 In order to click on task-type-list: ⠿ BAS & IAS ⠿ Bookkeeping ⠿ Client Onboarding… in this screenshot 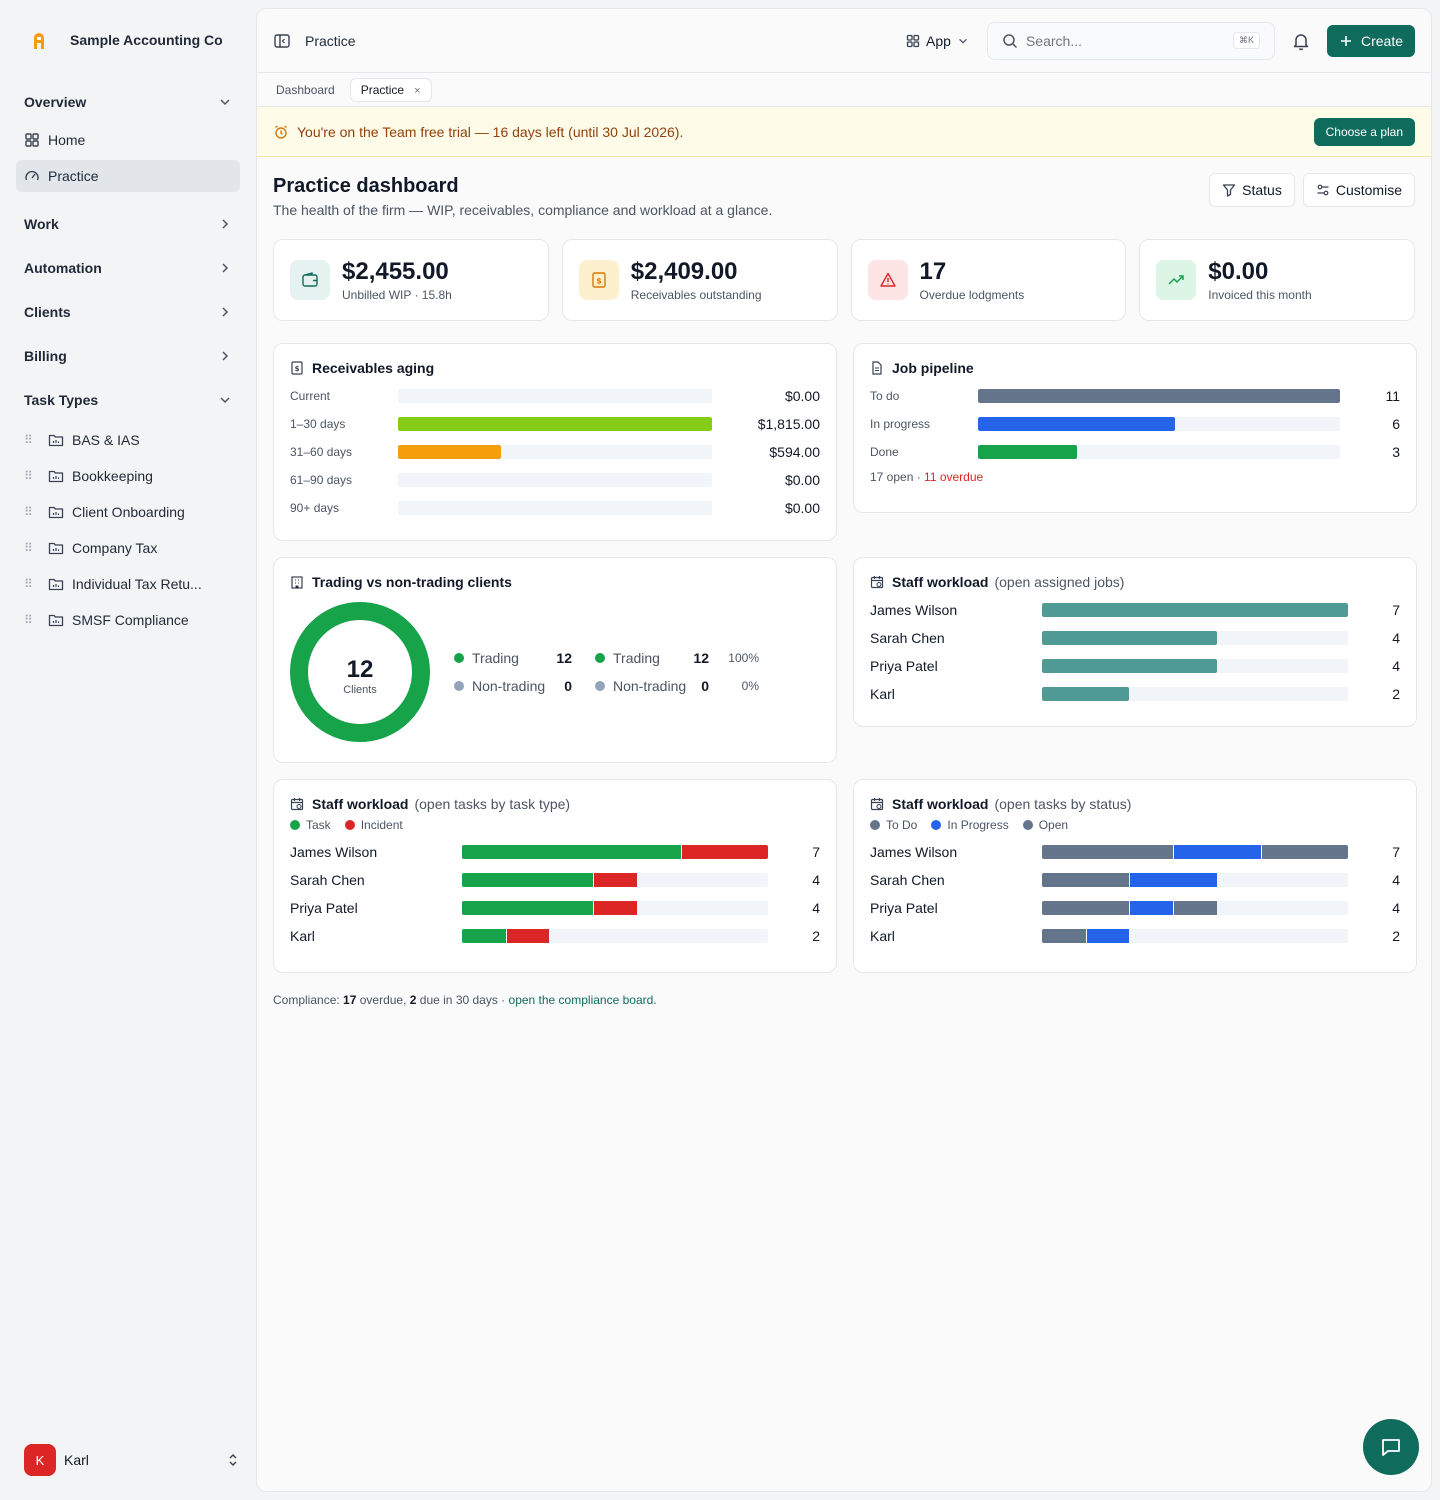, I will do `click(128, 530)`.